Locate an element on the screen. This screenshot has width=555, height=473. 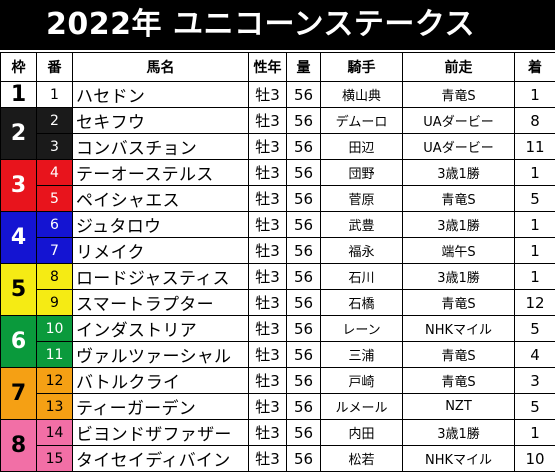
prev-finish-cell: 3 is located at coordinates (534, 380).